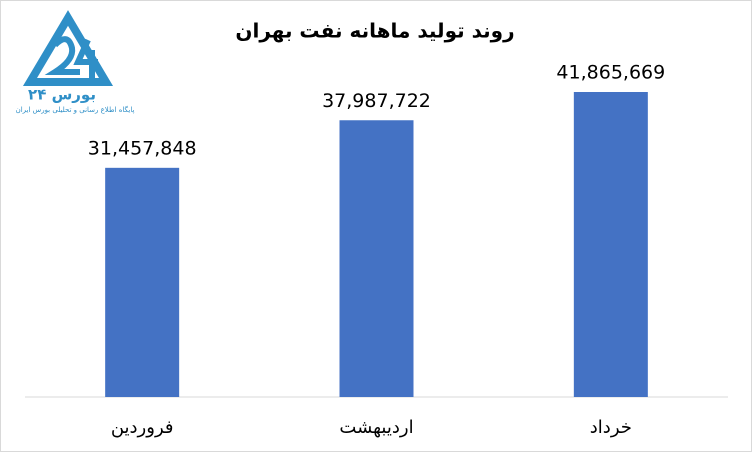 Image resolution: width=752 pixels, height=452 pixels. What do you see at coordinates (610, 73) in the screenshot?
I see `value-label: 41,865,669` at bounding box center [610, 73].